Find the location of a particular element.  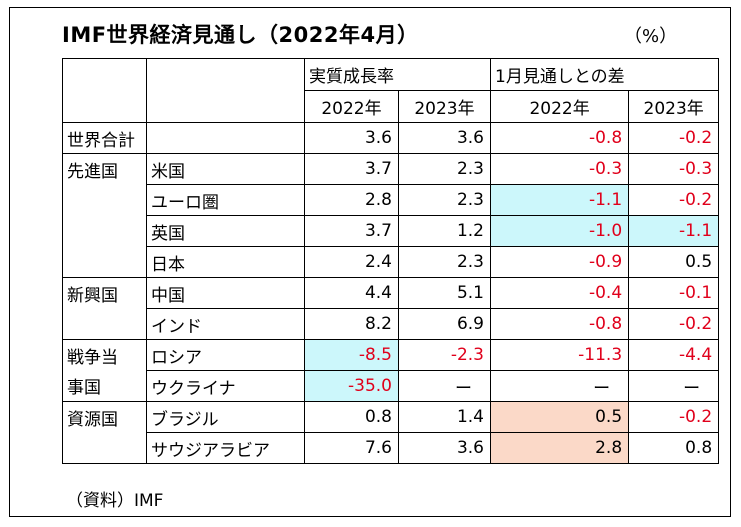

table-row: 世界合計 3.6 3.6 -0.8 -0.2 is located at coordinates (391, 138).